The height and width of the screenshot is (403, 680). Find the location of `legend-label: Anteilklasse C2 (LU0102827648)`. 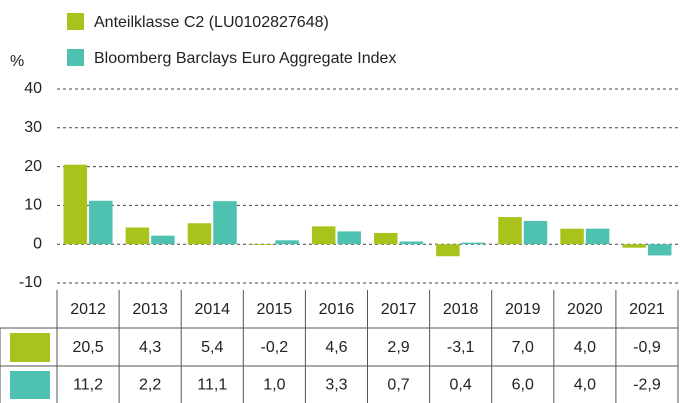

legend-label: Anteilklasse C2 (LU0102827648) is located at coordinates (211, 22).